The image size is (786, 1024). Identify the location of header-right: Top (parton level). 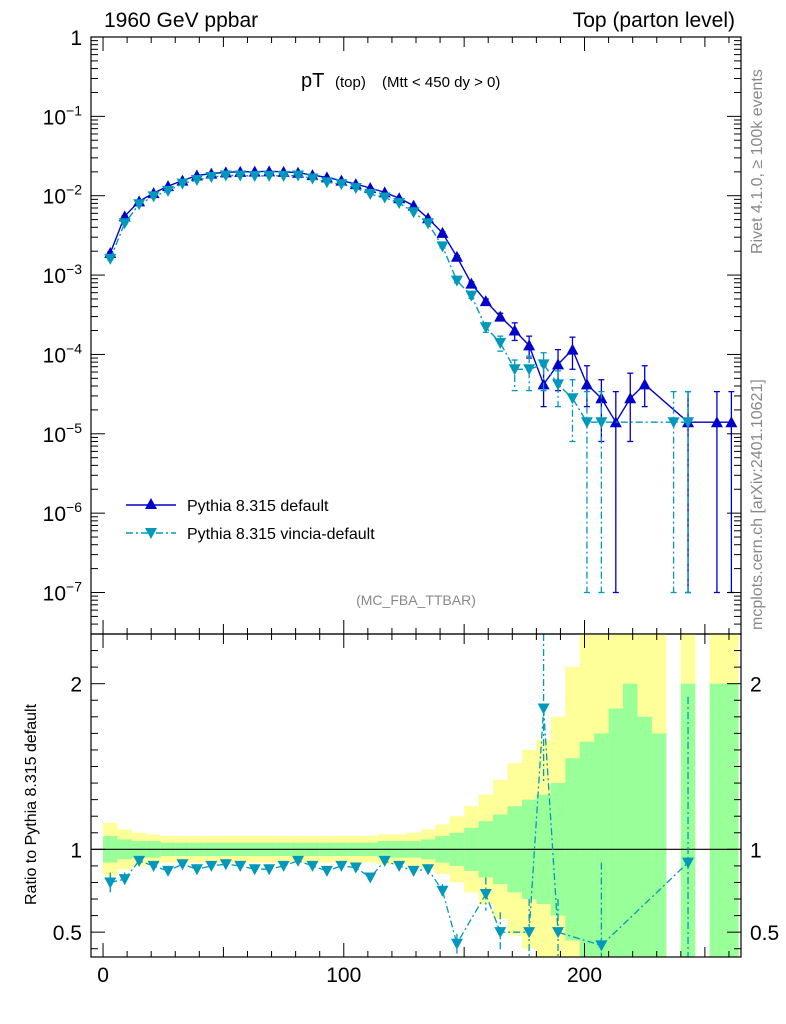
(654, 20).